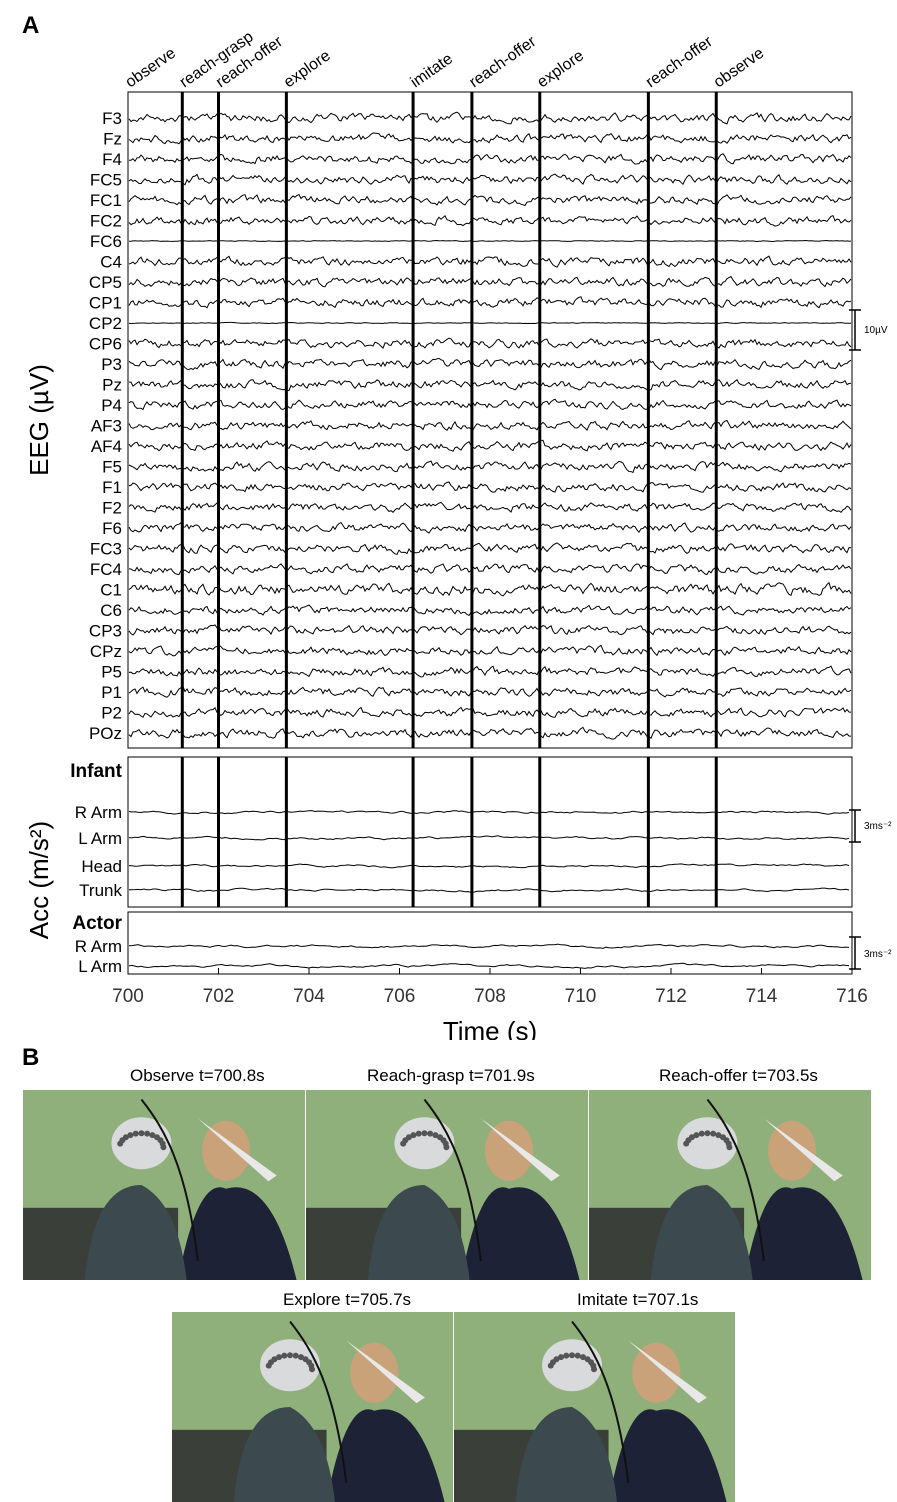 Image resolution: width=897 pixels, height=1502 pixels. I want to click on actor-acc-trace-l-arm, so click(489, 965).